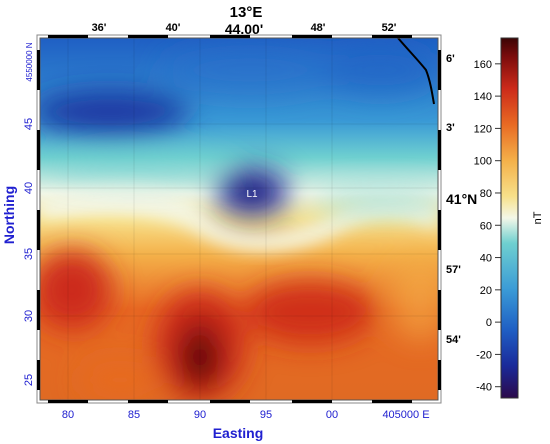 This screenshot has height=444, width=550. What do you see at coordinates (450, 59) in the screenshot?
I see `right-lat-tick: 6'` at bounding box center [450, 59].